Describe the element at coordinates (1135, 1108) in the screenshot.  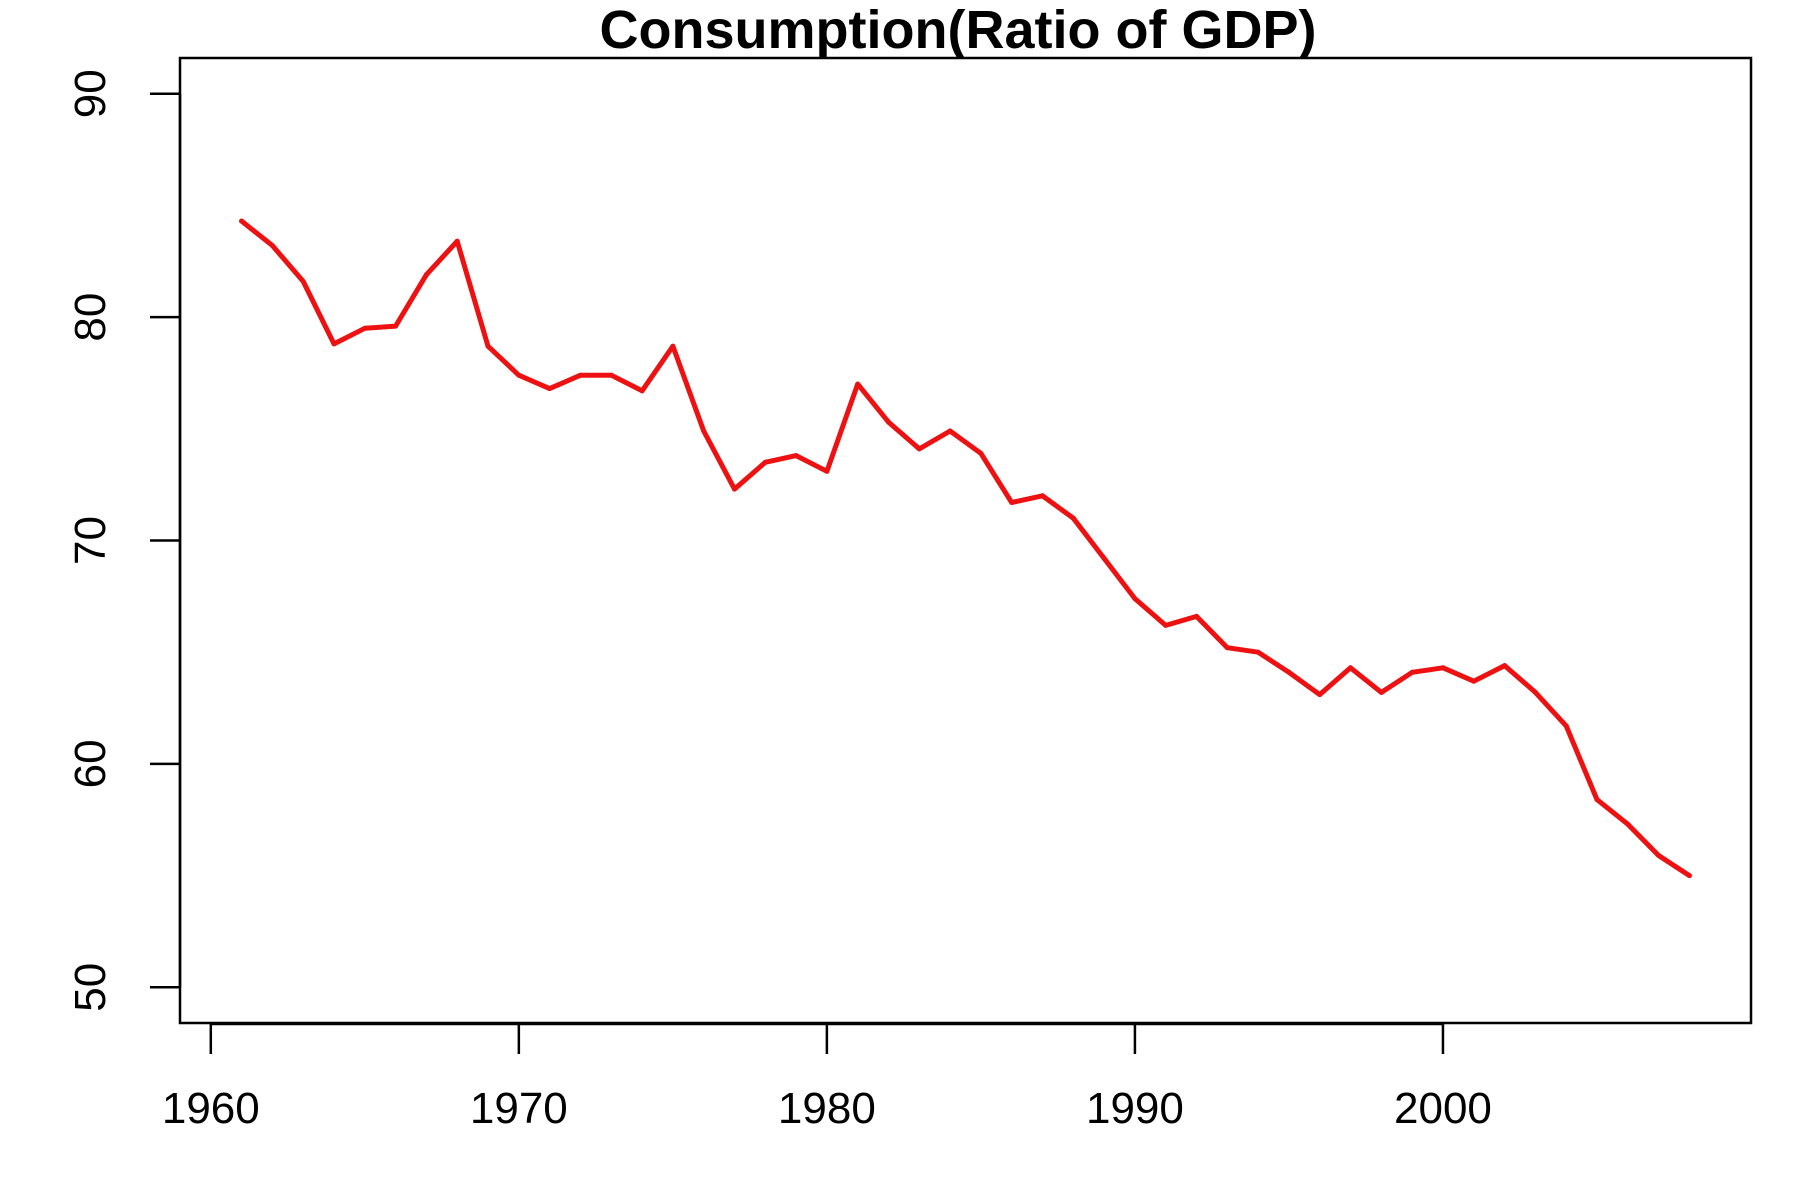
I see `x-tick-label: 1990` at that location.